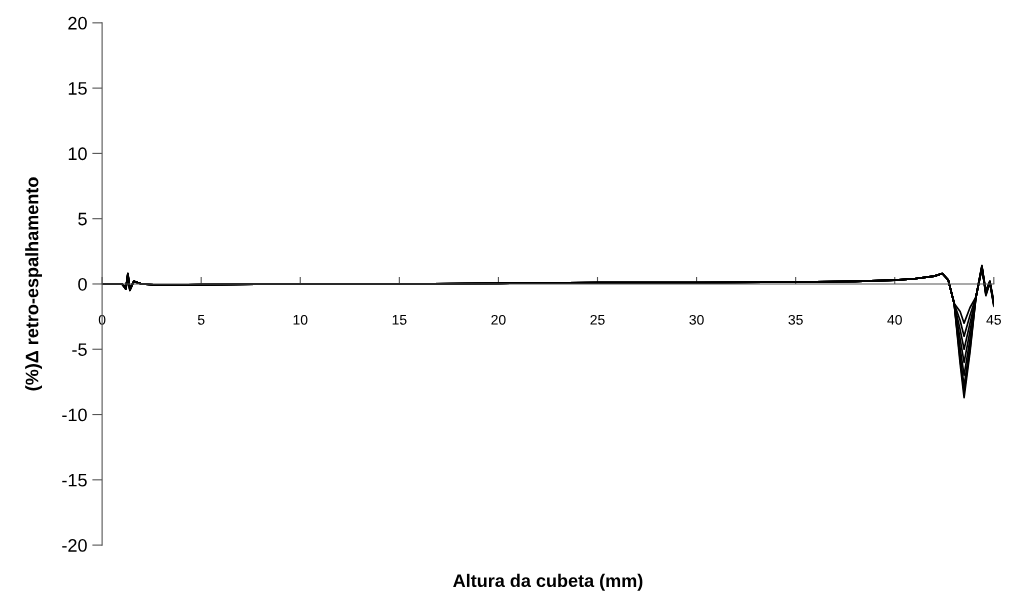 The height and width of the screenshot is (601, 1011). I want to click on y-tick-label: 10, so click(77, 154).